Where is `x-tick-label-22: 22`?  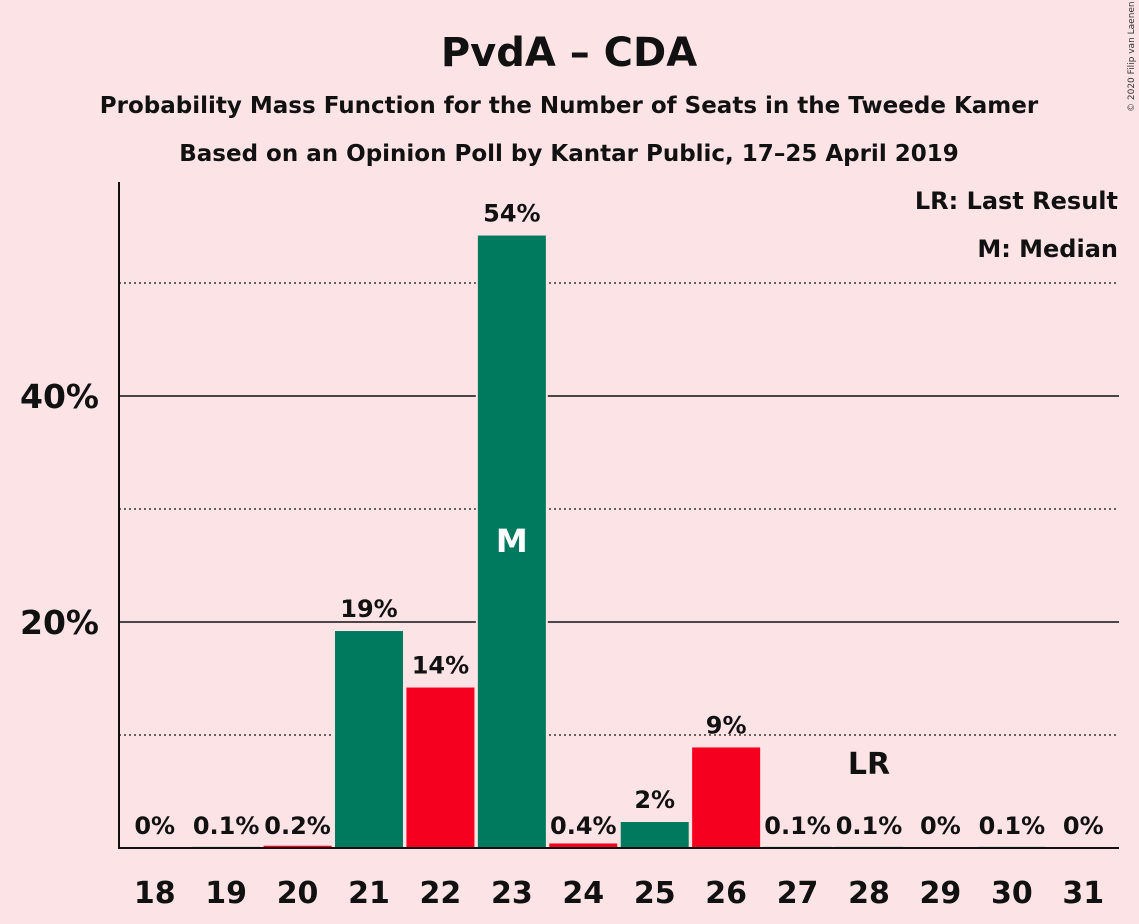 x-tick-label-22: 22 is located at coordinates (441, 893).